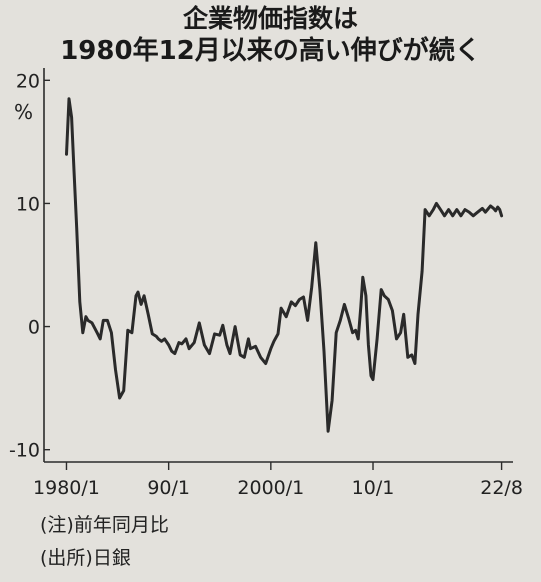 Image resolution: width=541 pixels, height=582 pixels. What do you see at coordinates (28, 204) in the screenshot?
I see `y-tick-label: 10` at bounding box center [28, 204].